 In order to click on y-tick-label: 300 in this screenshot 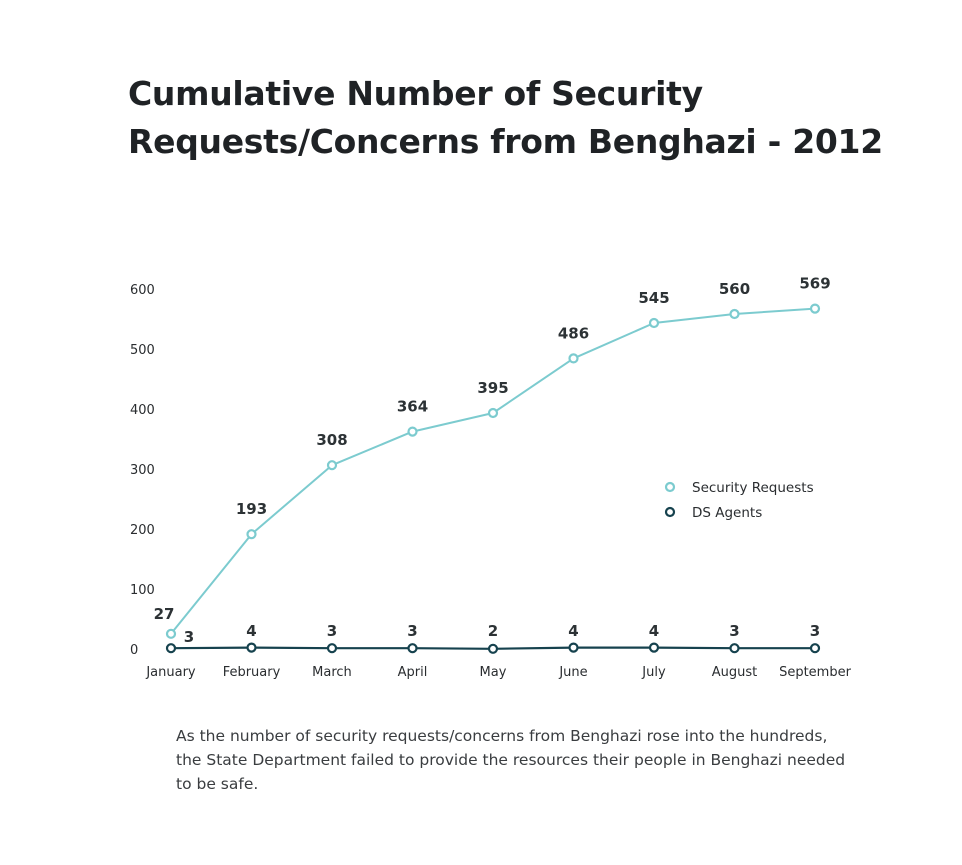, I will do `click(142, 470)`.